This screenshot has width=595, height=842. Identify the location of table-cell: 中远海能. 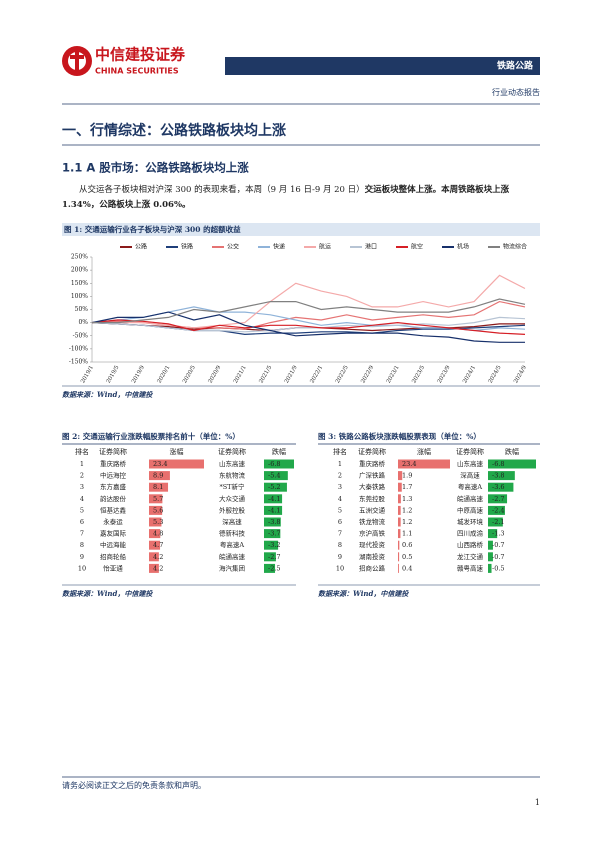
(113, 544).